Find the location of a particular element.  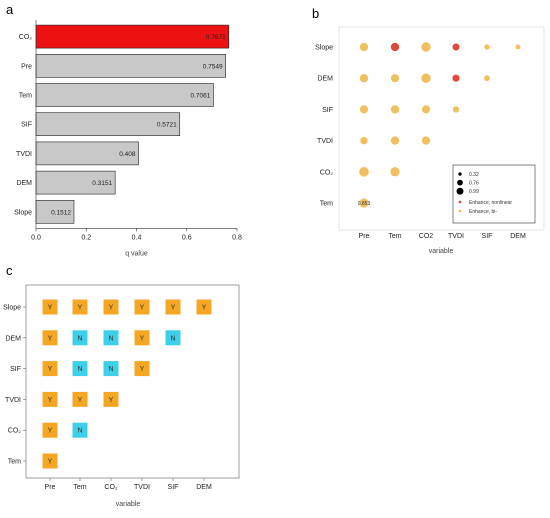

c-cell-label-6: Y is located at coordinates (50, 338).